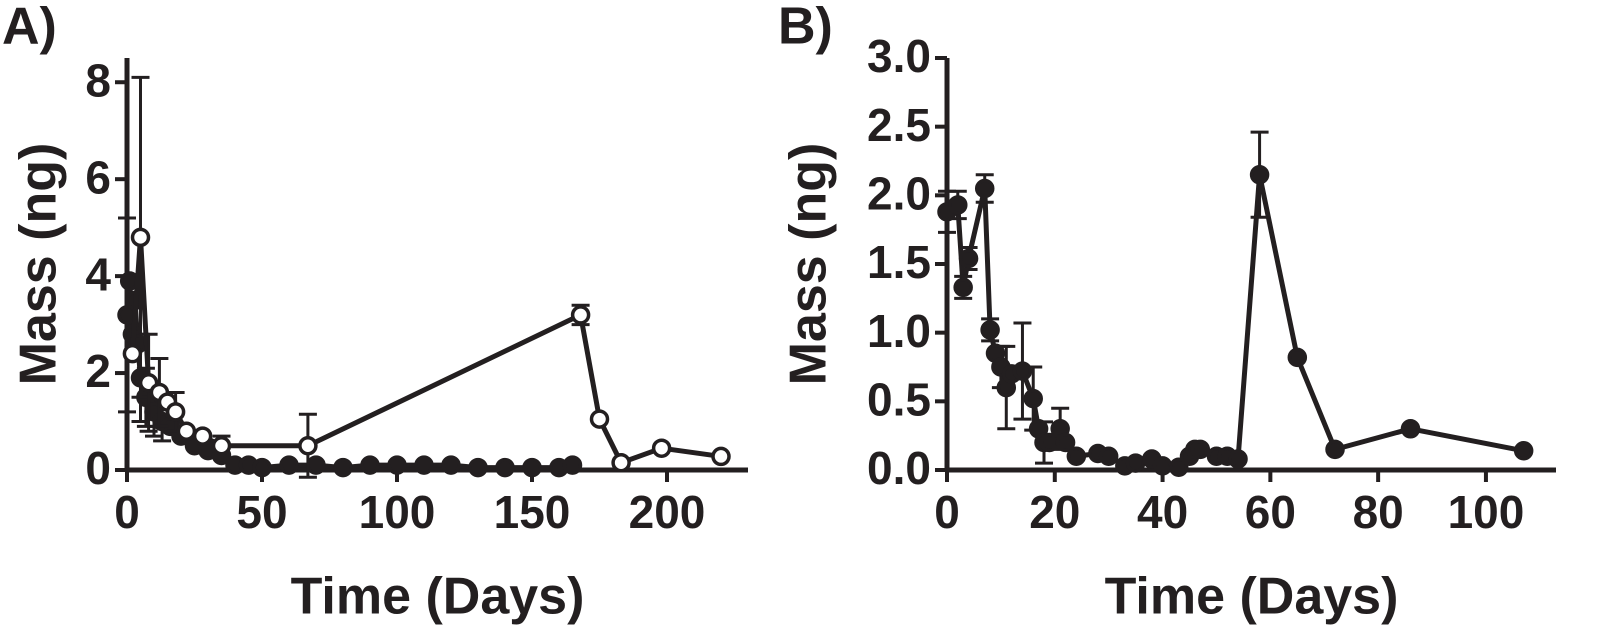  What do you see at coordinates (899, 468) in the screenshot?
I see `y-tick-label: 0.0` at bounding box center [899, 468].